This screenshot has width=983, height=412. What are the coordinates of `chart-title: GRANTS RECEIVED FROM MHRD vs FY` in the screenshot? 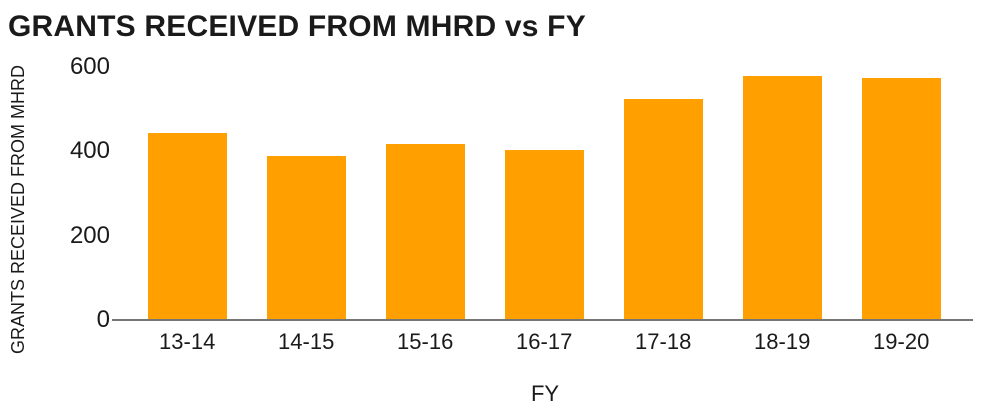 It's located at (297, 26).